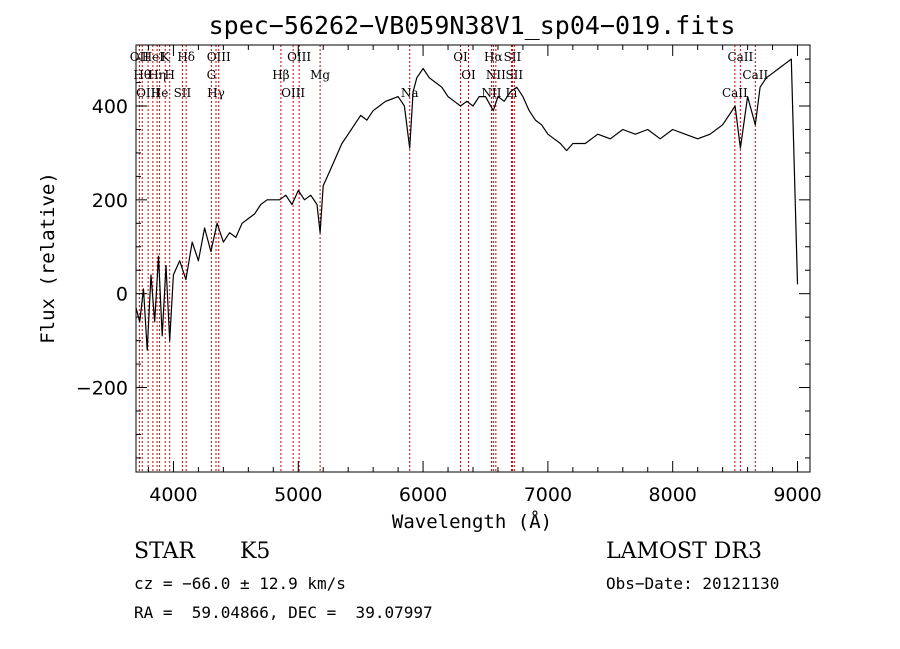  Describe the element at coordinates (142, 75) in the screenshot. I see `spectral-line-label: Hθ` at that location.